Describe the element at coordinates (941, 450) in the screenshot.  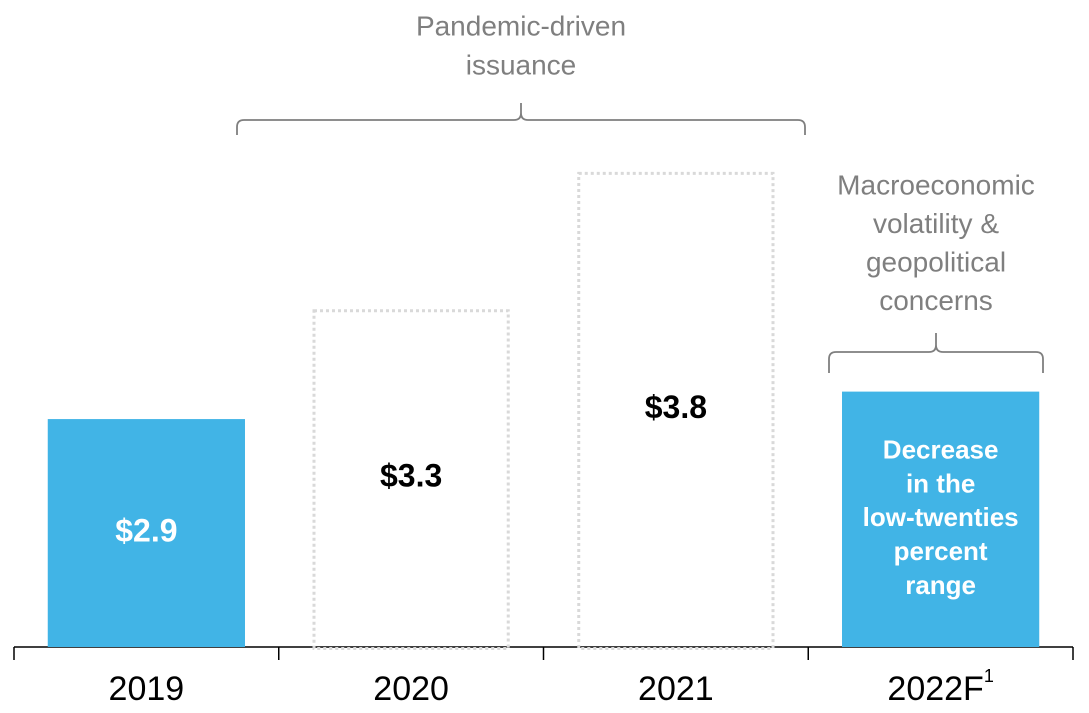
I see `bar-text: Decrease` at that location.